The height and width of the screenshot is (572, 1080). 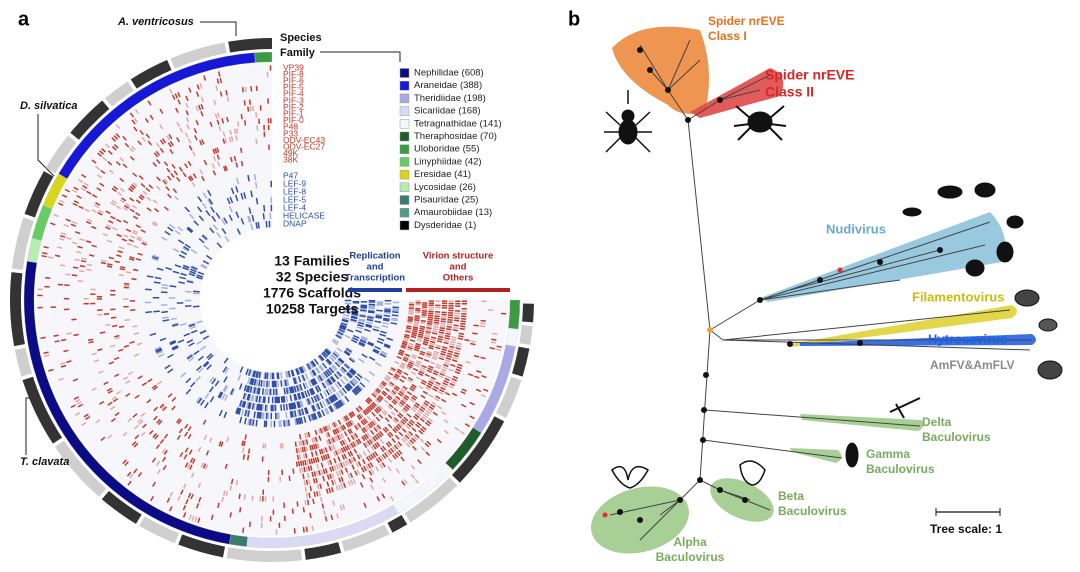 I want to click on clade-label: Nudivirus, so click(x=856, y=228).